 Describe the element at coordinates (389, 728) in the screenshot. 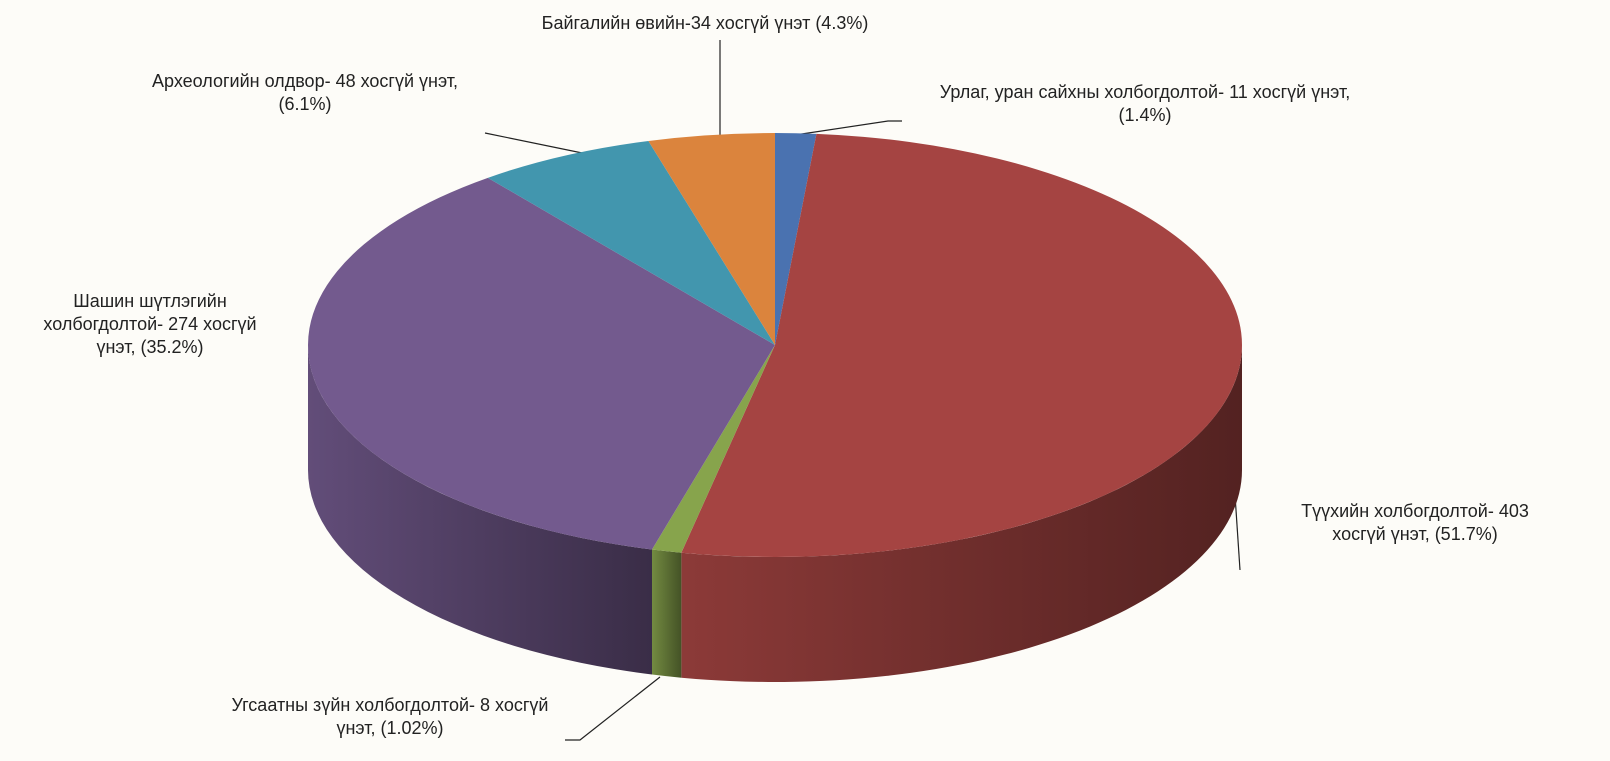

I see `slice-label: үнэт, (1.02%)` at that location.